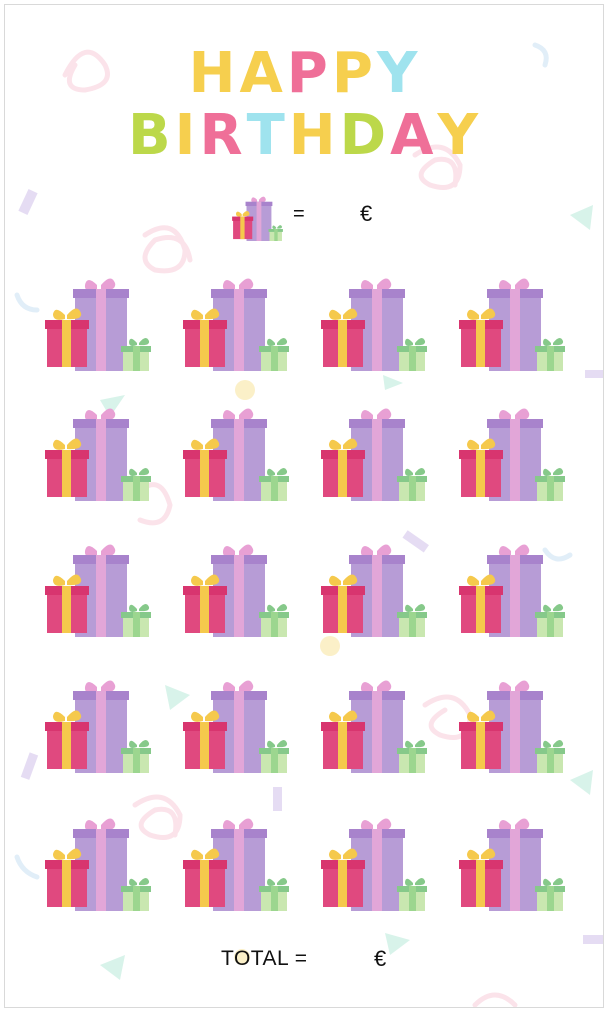 This screenshot has width=610, height=1014. Describe the element at coordinates (264, 958) in the screenshot. I see `total-label: TOTAL =` at that location.